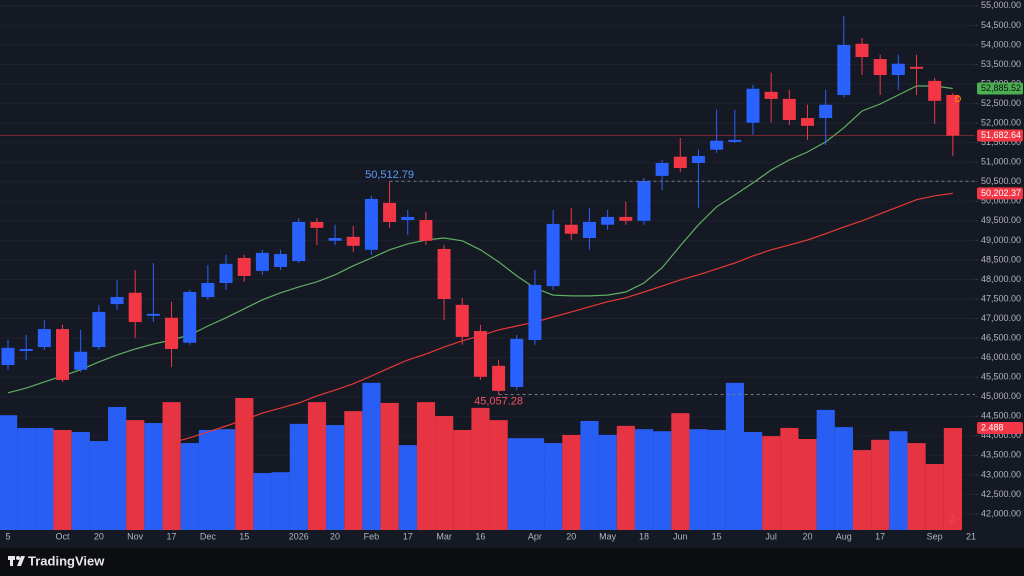 The height and width of the screenshot is (576, 1024). What do you see at coordinates (1001, 44) in the screenshot?
I see `y-tick-label: 54,000.00` at bounding box center [1001, 44].